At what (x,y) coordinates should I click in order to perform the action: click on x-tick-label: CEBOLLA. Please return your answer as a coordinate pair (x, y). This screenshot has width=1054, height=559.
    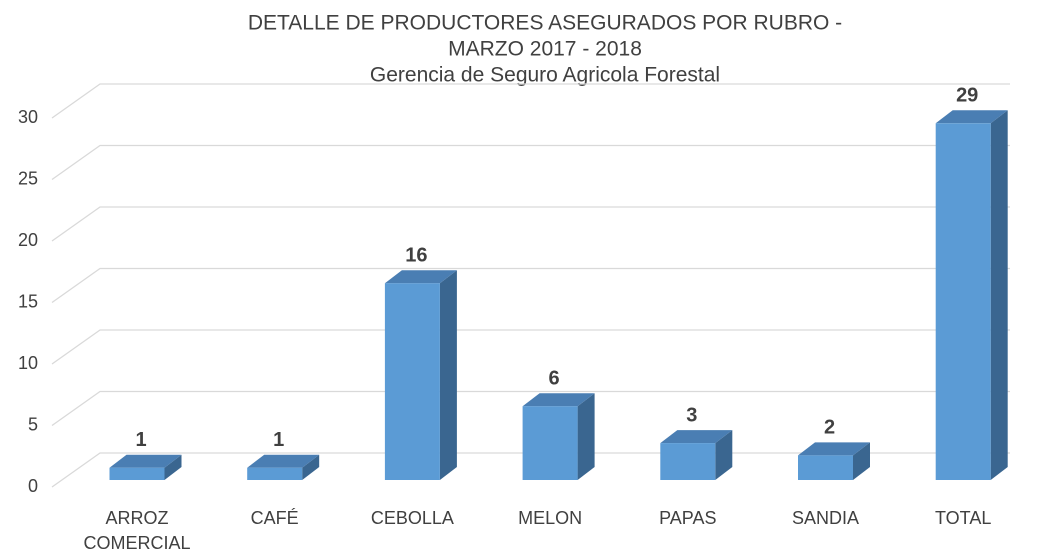
    Looking at the image, I should click on (412, 518).